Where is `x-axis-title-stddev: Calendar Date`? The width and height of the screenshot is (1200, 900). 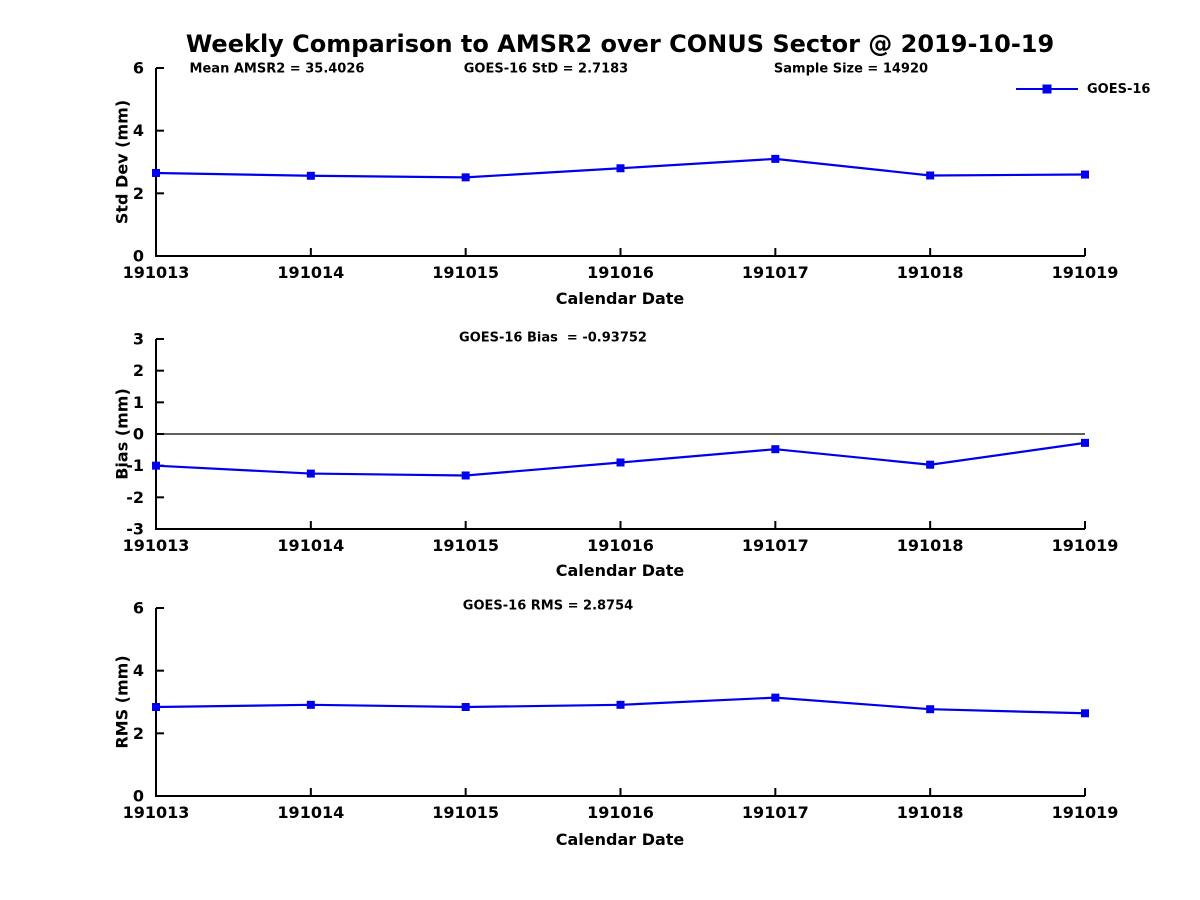 x-axis-title-stddev: Calendar Date is located at coordinates (620, 298).